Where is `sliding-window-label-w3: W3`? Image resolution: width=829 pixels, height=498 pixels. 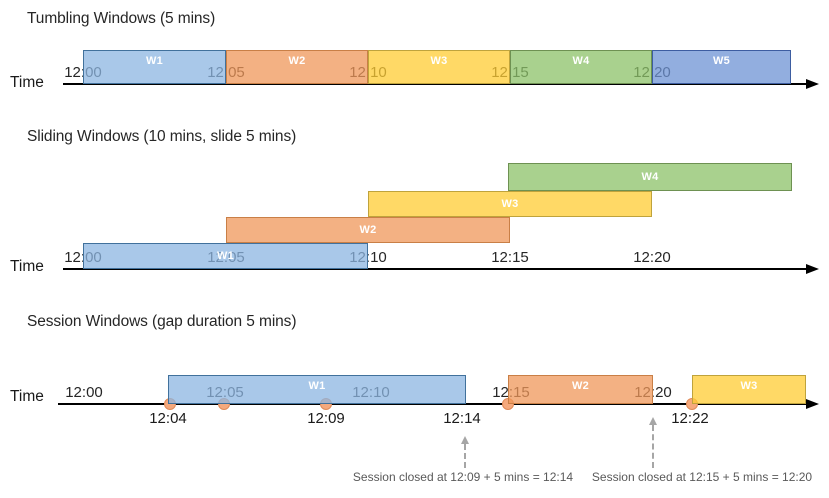
sliding-window-label-w3: W3 is located at coordinates (510, 204).